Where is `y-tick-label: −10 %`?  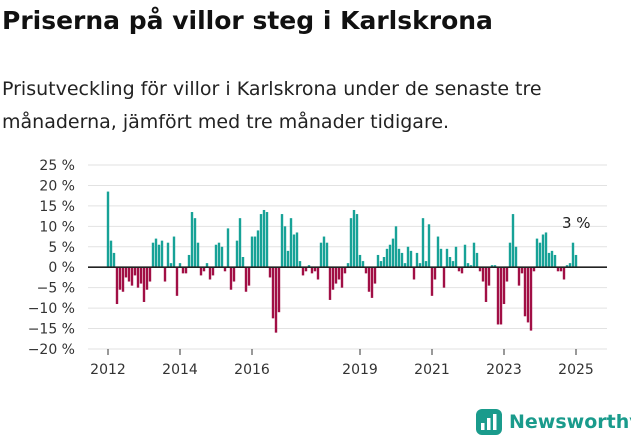 y-tick-label: −10 % is located at coordinates (51, 309).